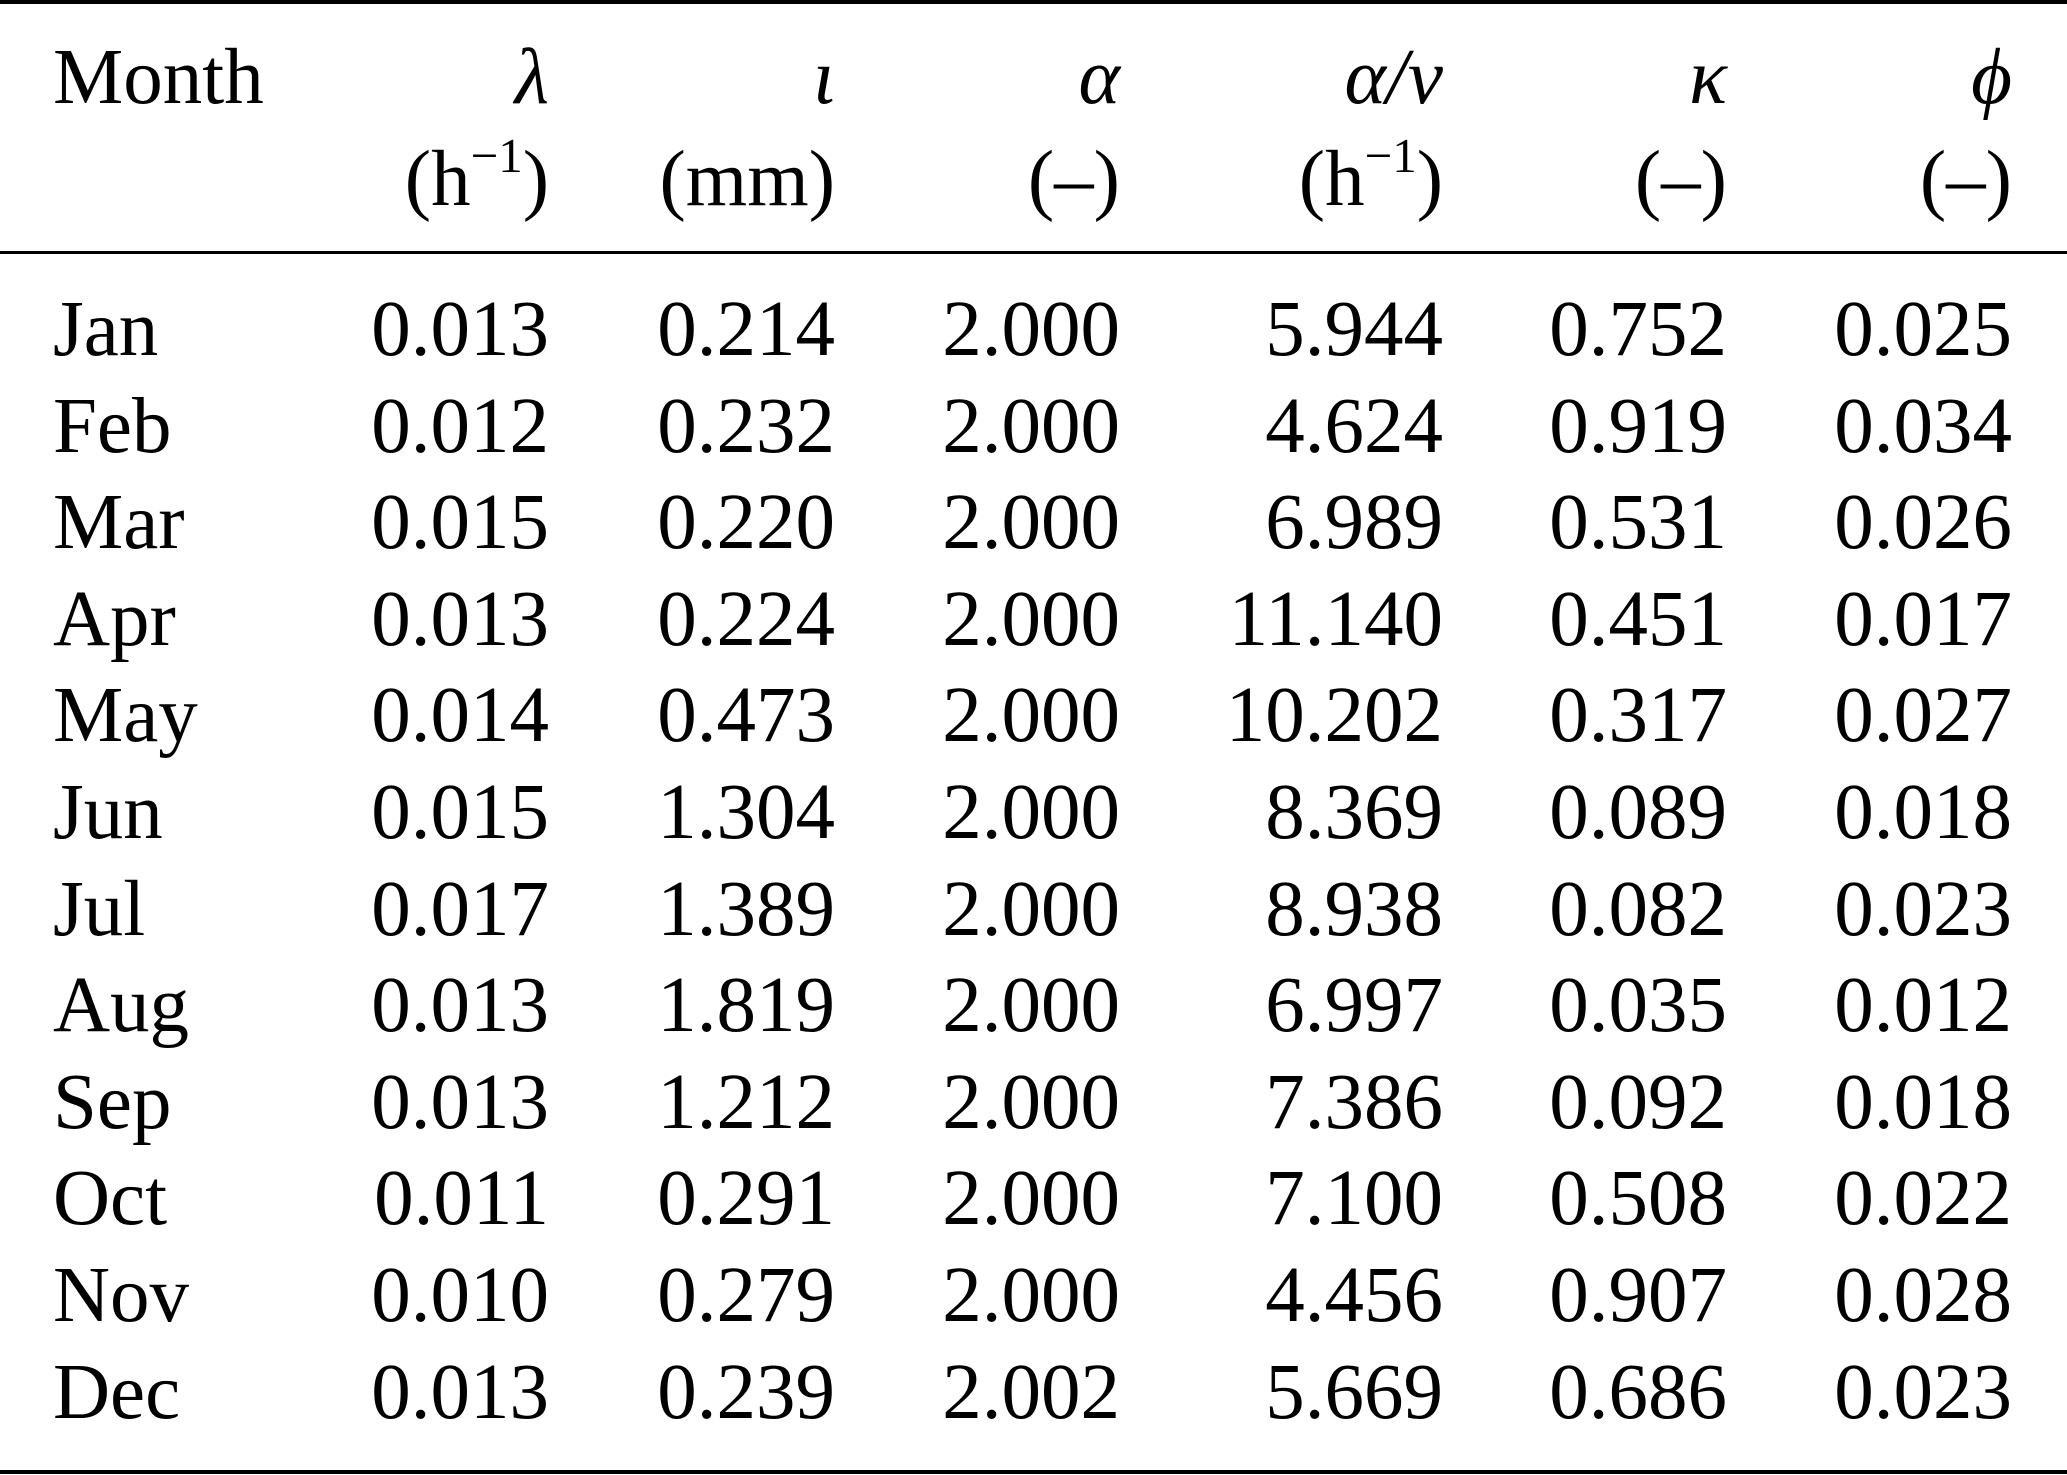  I want to click on header-lambda-symbol: λ, so click(531, 77).